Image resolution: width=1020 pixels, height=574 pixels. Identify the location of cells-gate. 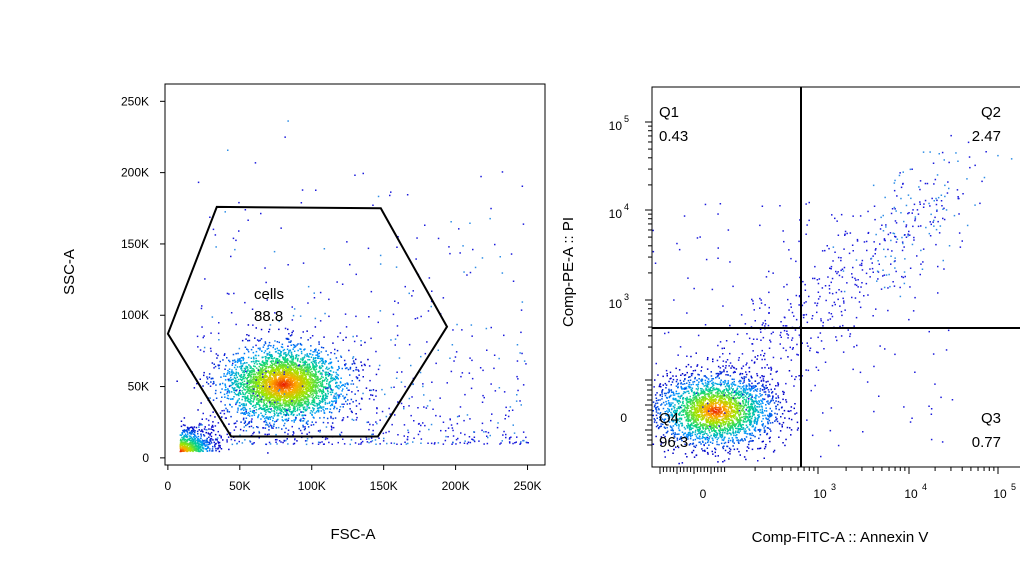
(307, 321).